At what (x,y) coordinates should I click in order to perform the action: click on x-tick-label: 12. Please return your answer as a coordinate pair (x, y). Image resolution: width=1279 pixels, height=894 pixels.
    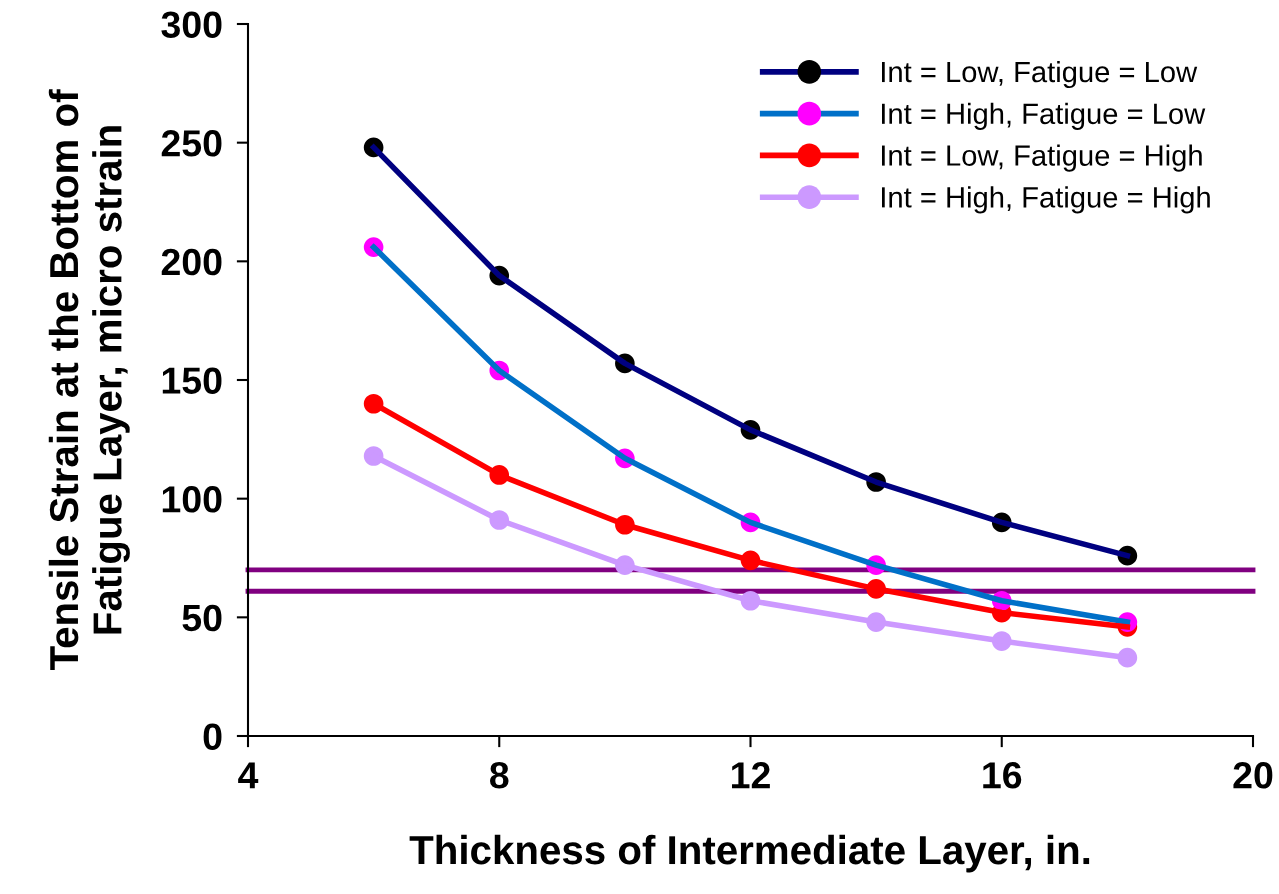
    Looking at the image, I should click on (751, 775).